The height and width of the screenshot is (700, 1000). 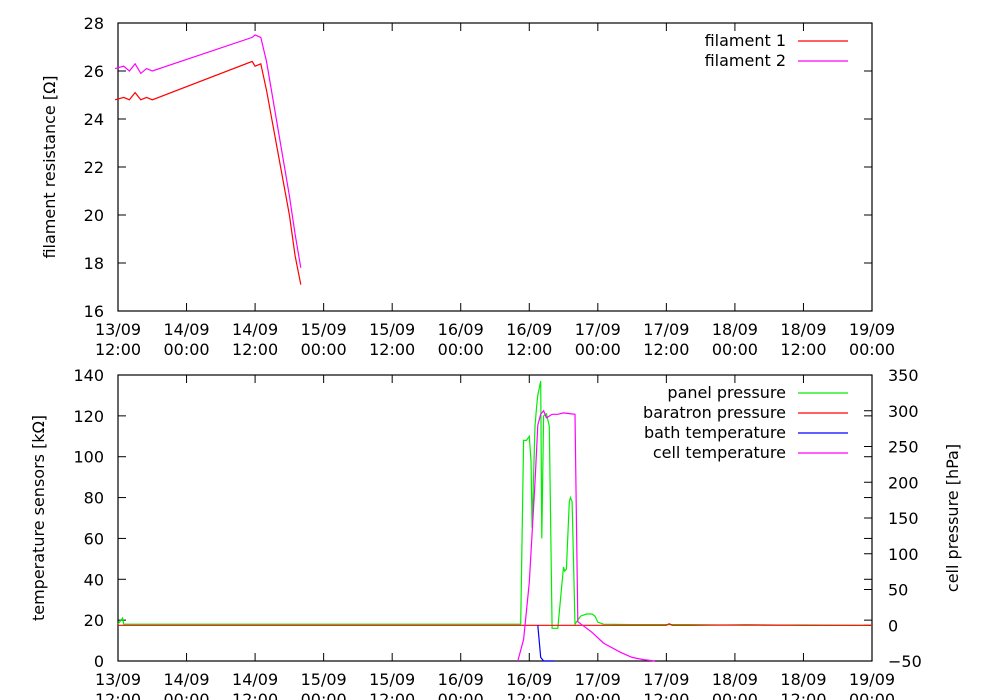 What do you see at coordinates (94, 498) in the screenshot?
I see `y-tick-label: 80` at bounding box center [94, 498].